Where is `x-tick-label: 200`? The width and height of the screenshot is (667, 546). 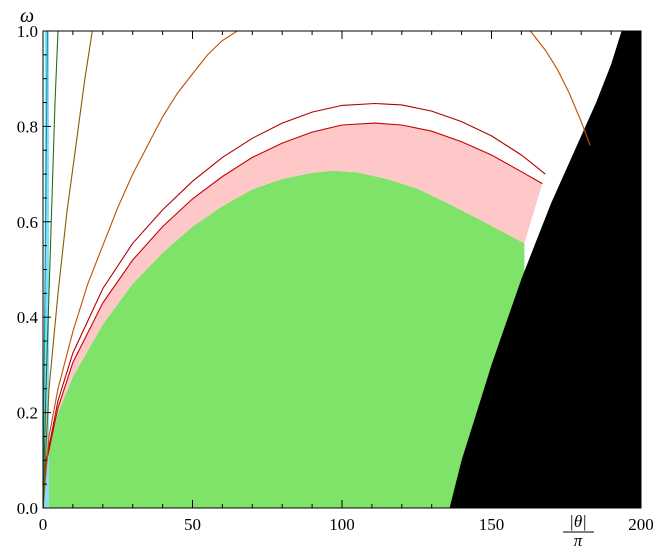 x-tick-label: 200 is located at coordinates (641, 524).